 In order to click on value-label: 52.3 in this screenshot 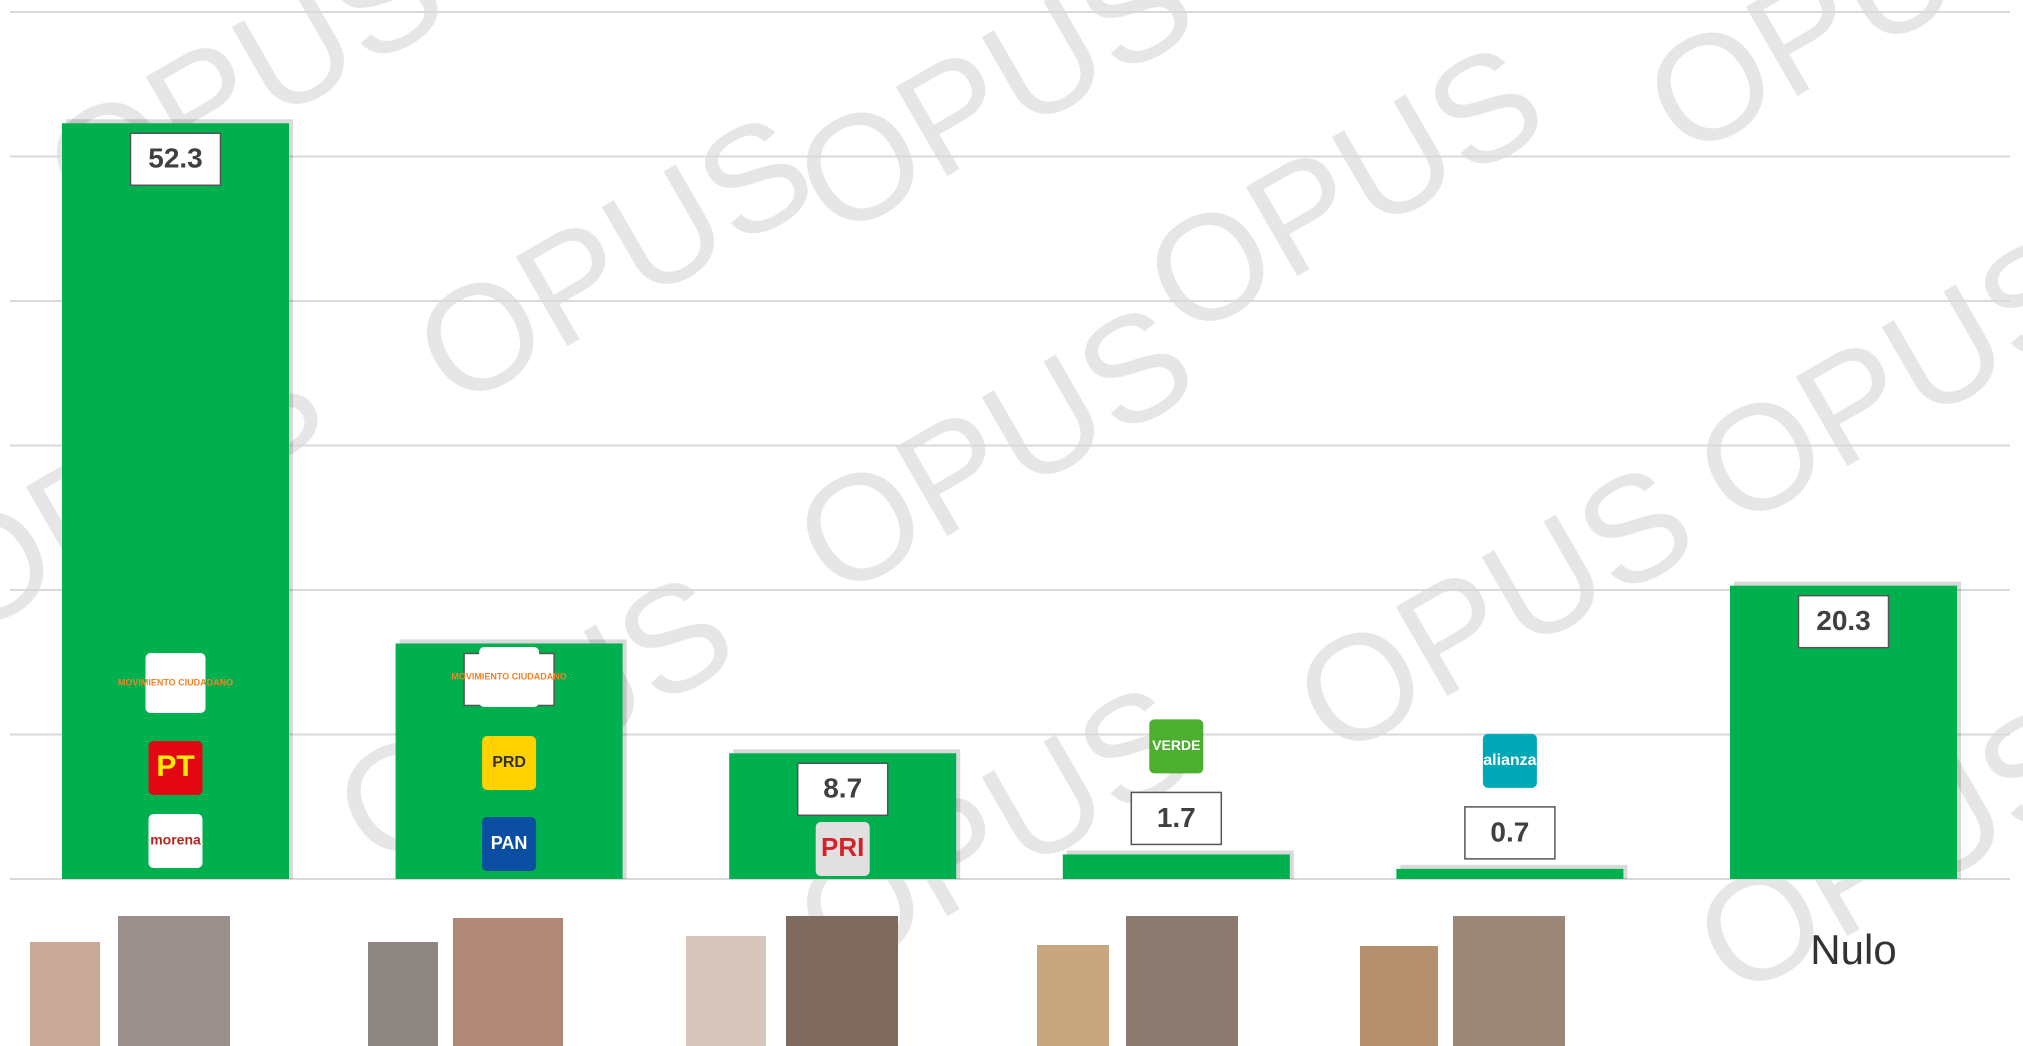, I will do `click(175, 158)`.